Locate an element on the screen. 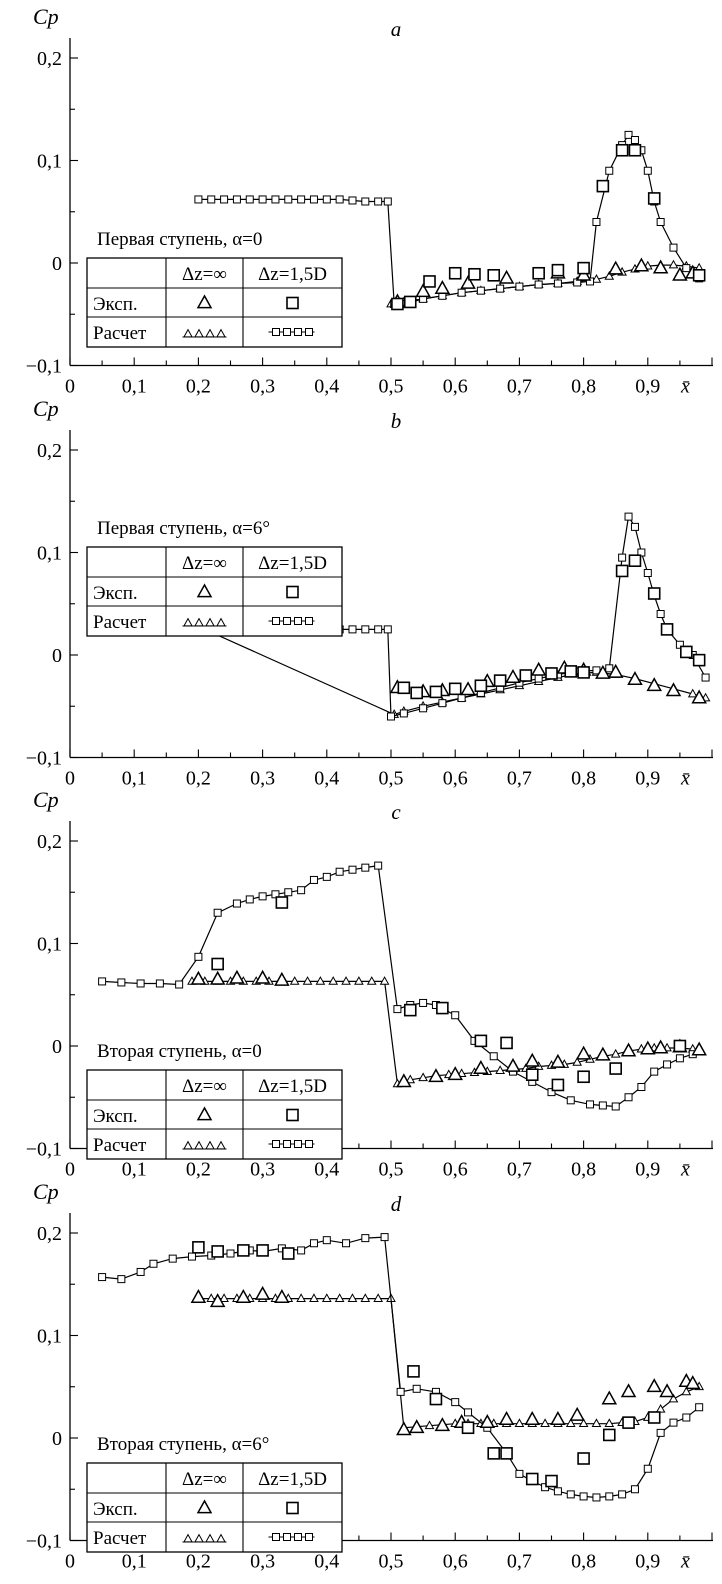  y-tick-label: 0,1 is located at coordinates (49, 554).